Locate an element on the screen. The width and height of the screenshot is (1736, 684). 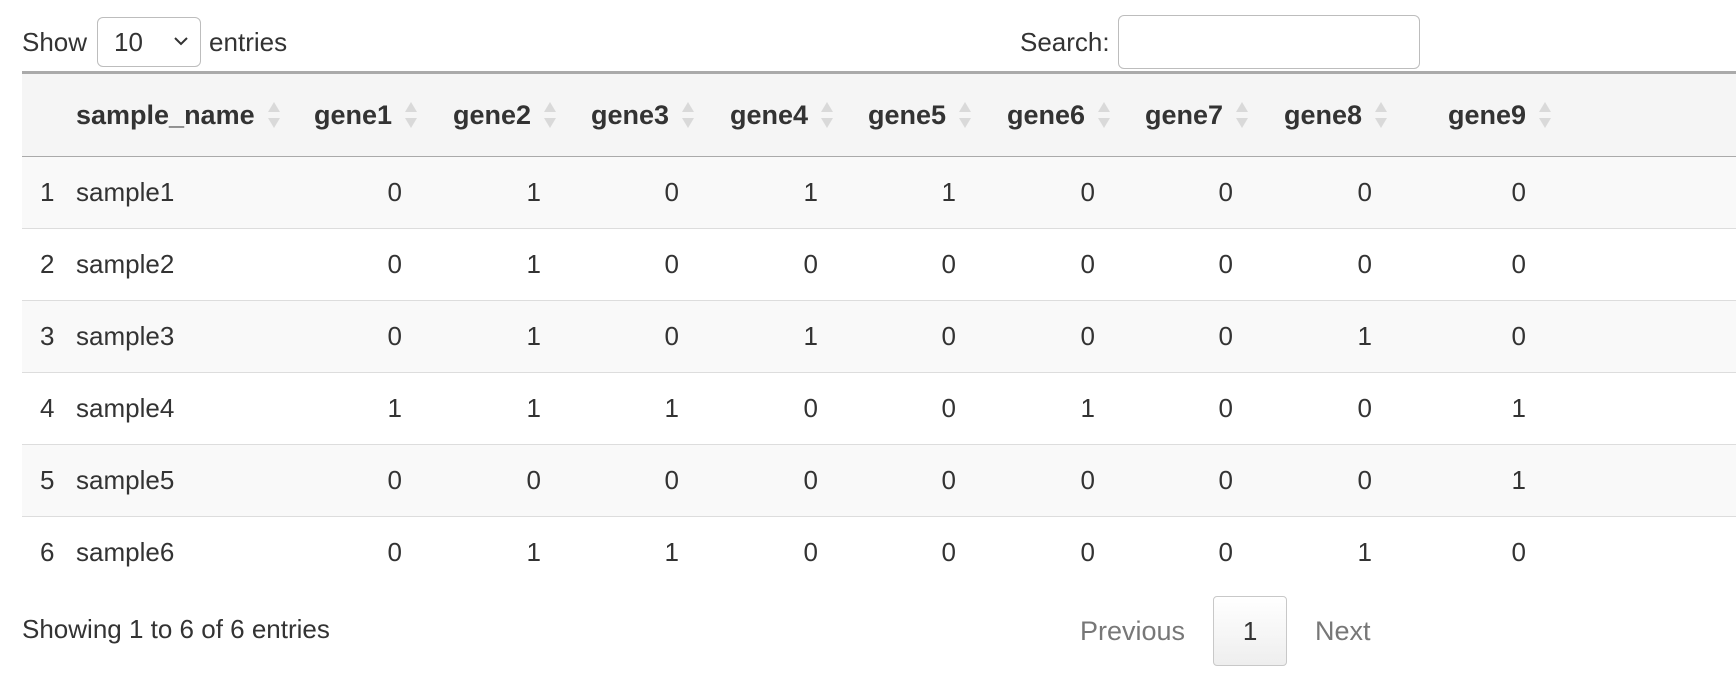
column-header-label: gene9 is located at coordinates (1486, 114).